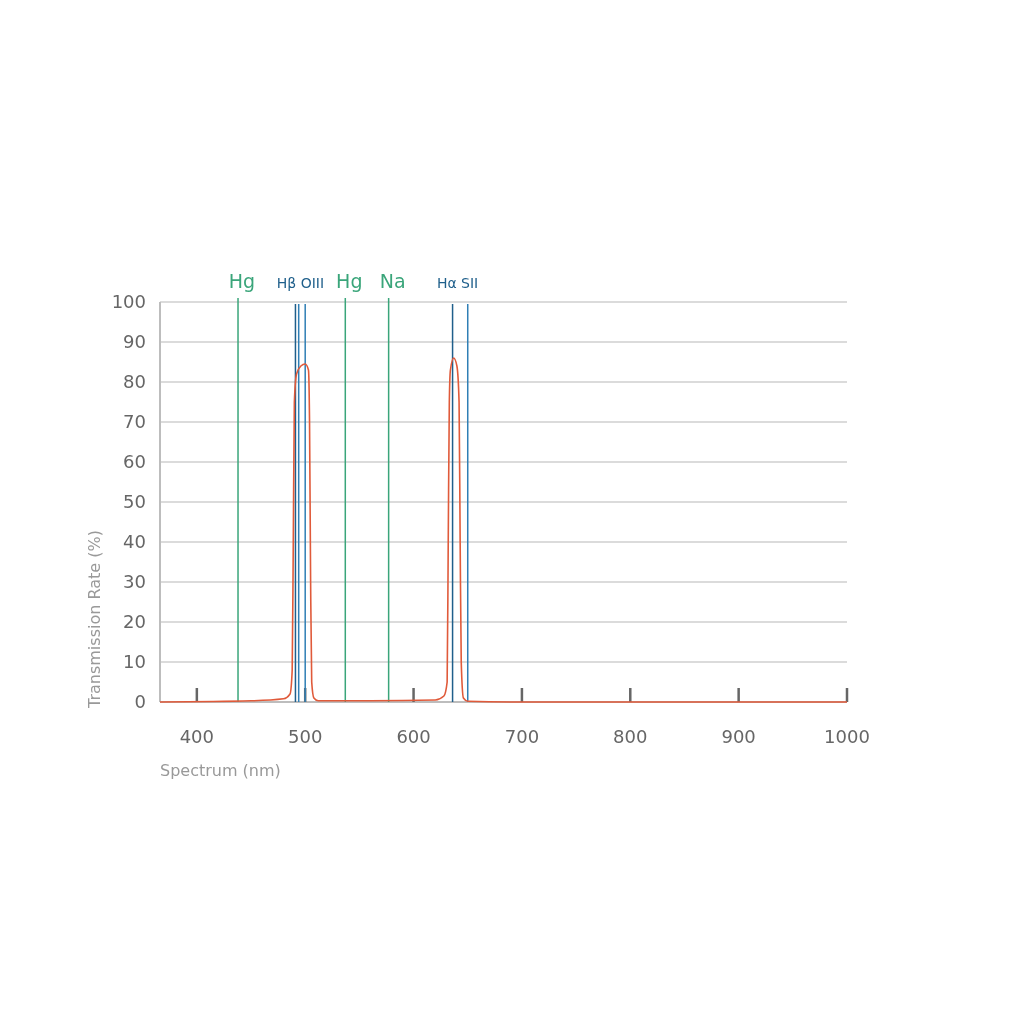 The height and width of the screenshot is (1024, 1024). I want to click on x-axis-title: Spectrum (nm), so click(220, 770).